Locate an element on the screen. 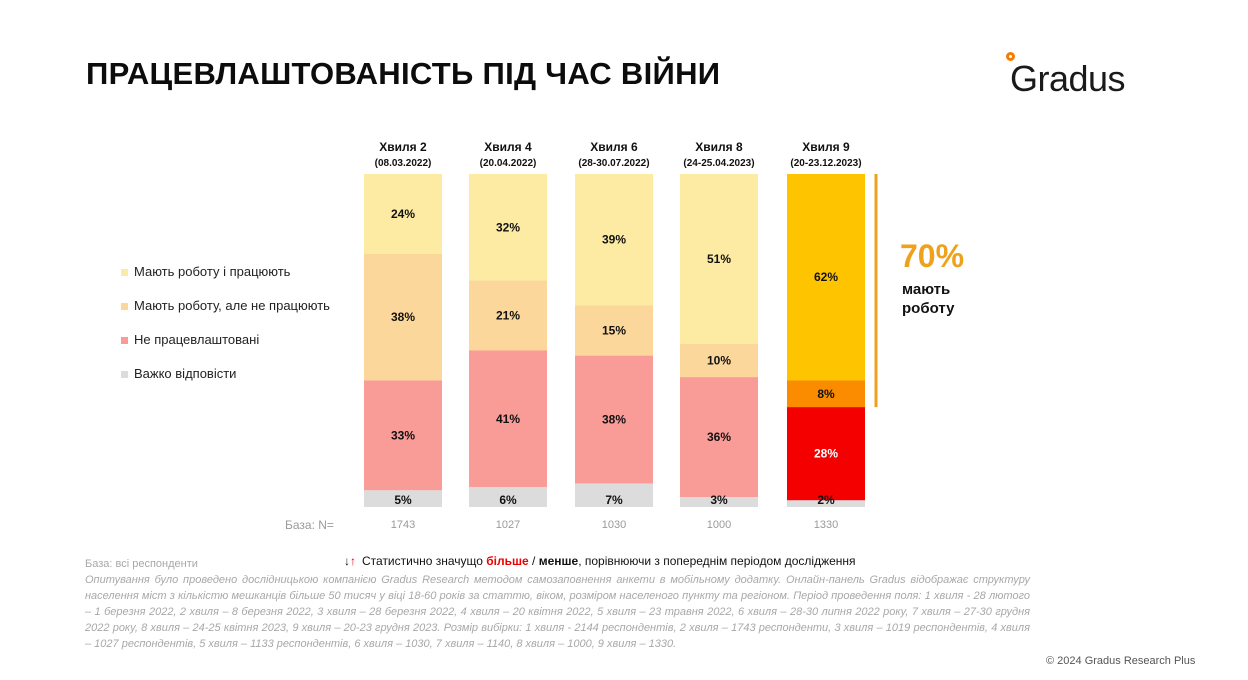 Image resolution: width=1248 pixels, height=680 pixels. data-label: 41% is located at coordinates (508, 419).